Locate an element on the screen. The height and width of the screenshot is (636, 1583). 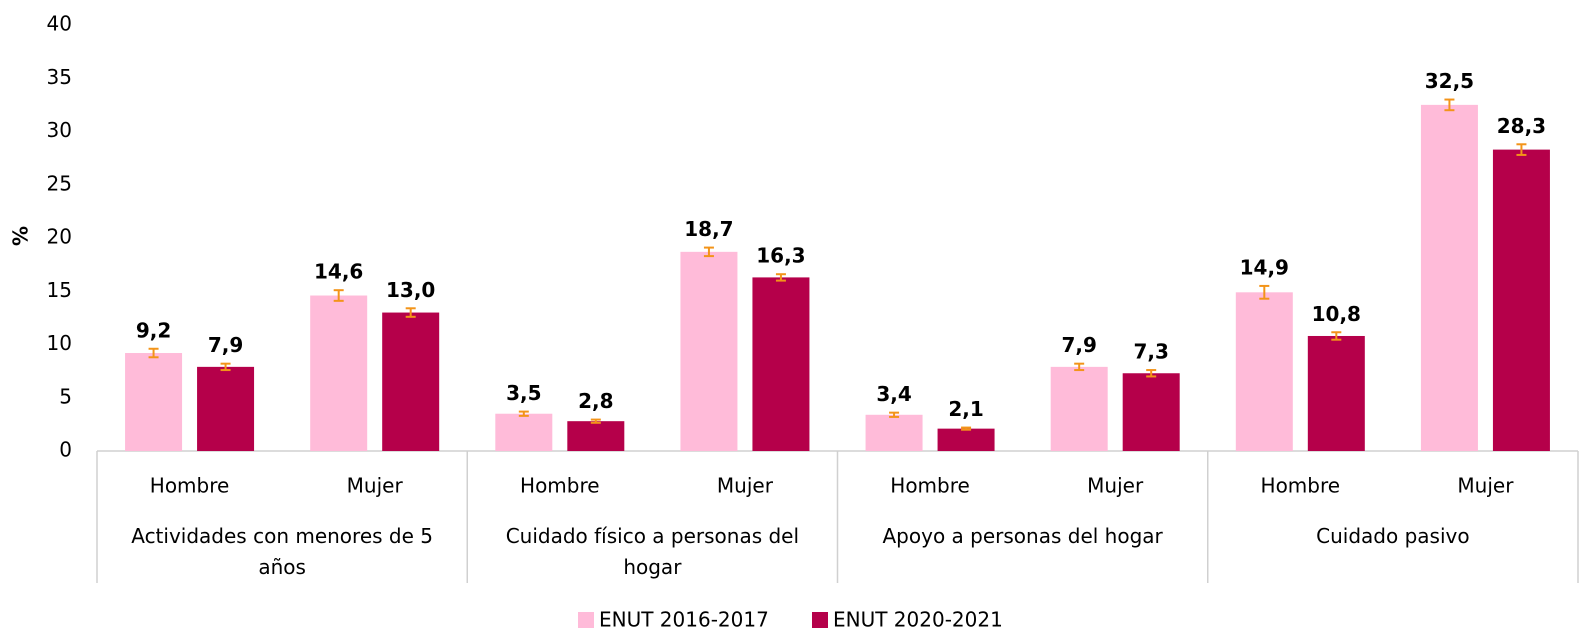
y-tick-label: 5 is located at coordinates (65, 396).